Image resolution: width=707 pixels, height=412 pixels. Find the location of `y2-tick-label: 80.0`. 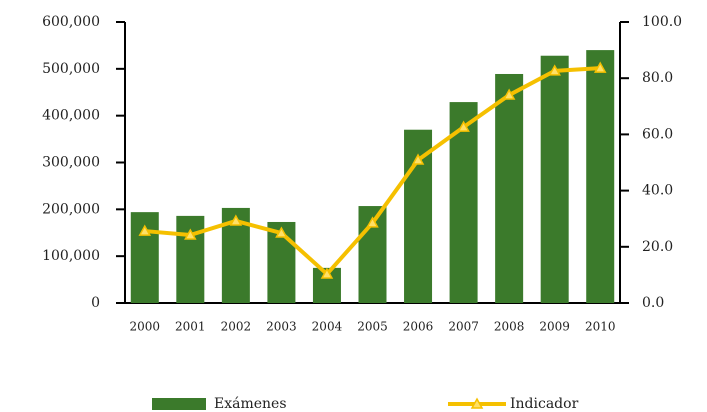

y2-tick-label: 80.0 is located at coordinates (657, 78).